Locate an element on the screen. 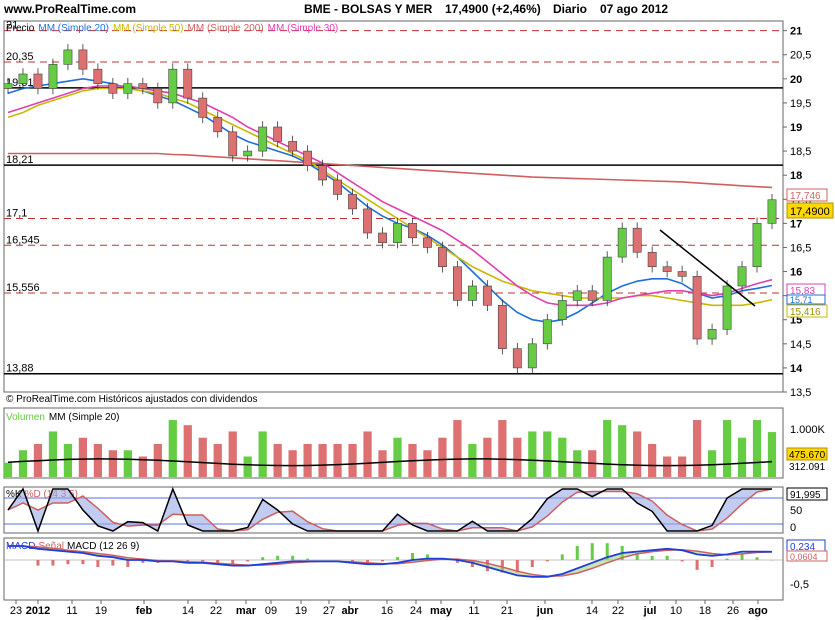  period-label: Diario is located at coordinates (570, 9).